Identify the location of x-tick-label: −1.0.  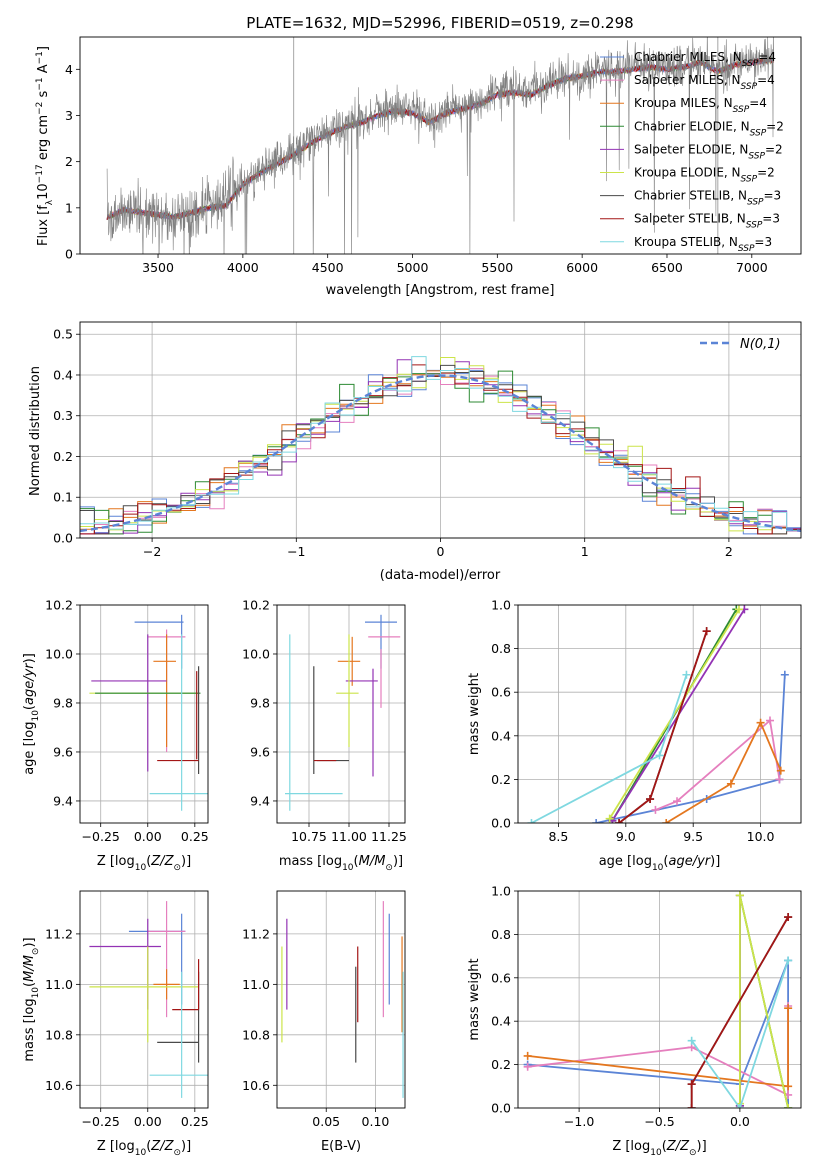
(579, 1121).